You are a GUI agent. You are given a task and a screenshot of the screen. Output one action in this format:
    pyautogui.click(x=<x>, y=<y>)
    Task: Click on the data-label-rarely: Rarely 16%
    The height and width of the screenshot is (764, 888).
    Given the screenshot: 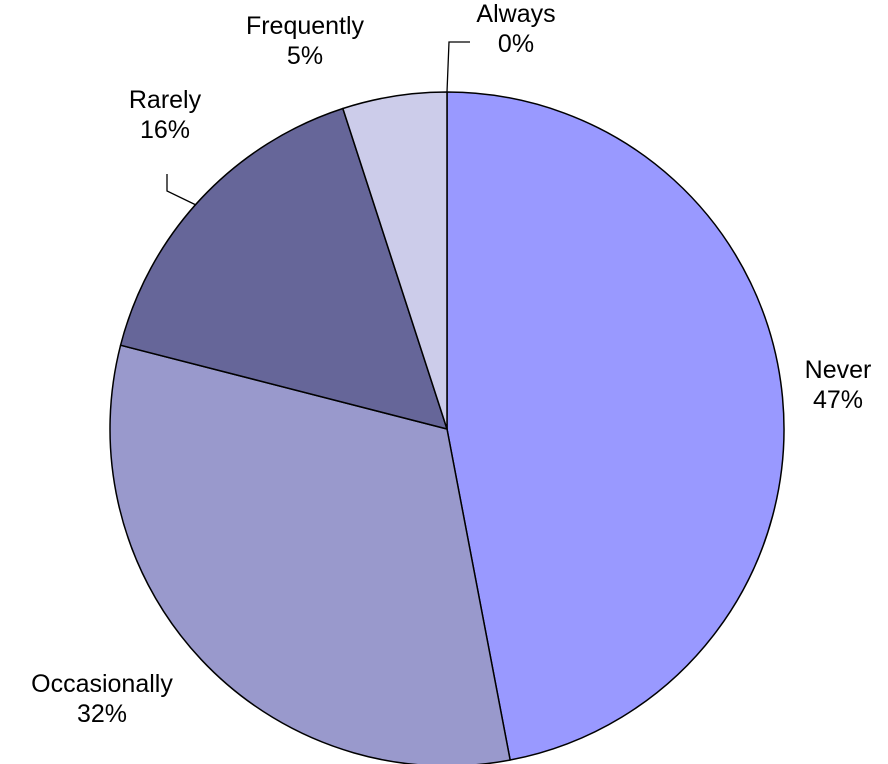 What is the action you would take?
    pyautogui.click(x=165, y=115)
    